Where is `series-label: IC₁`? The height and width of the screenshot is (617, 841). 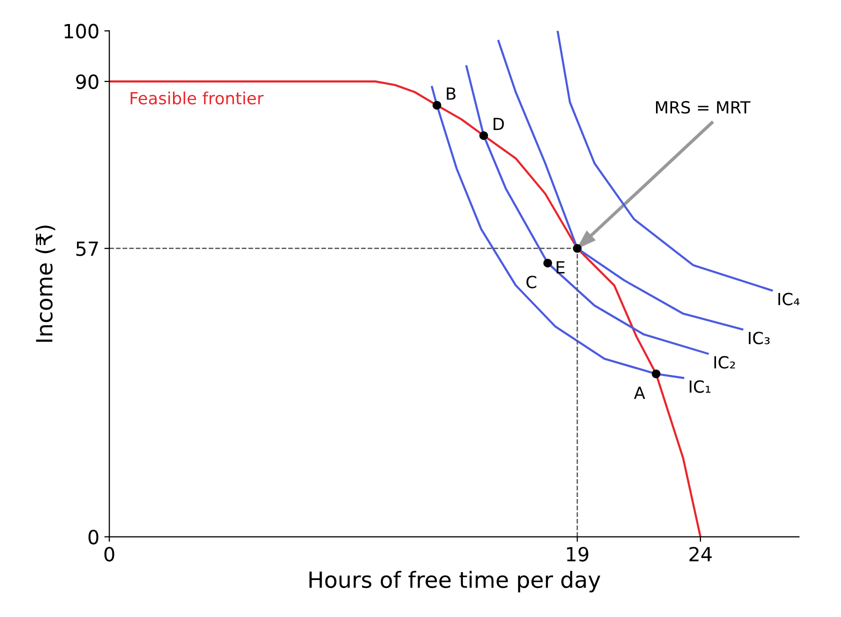
series-label: IC₁ is located at coordinates (700, 386).